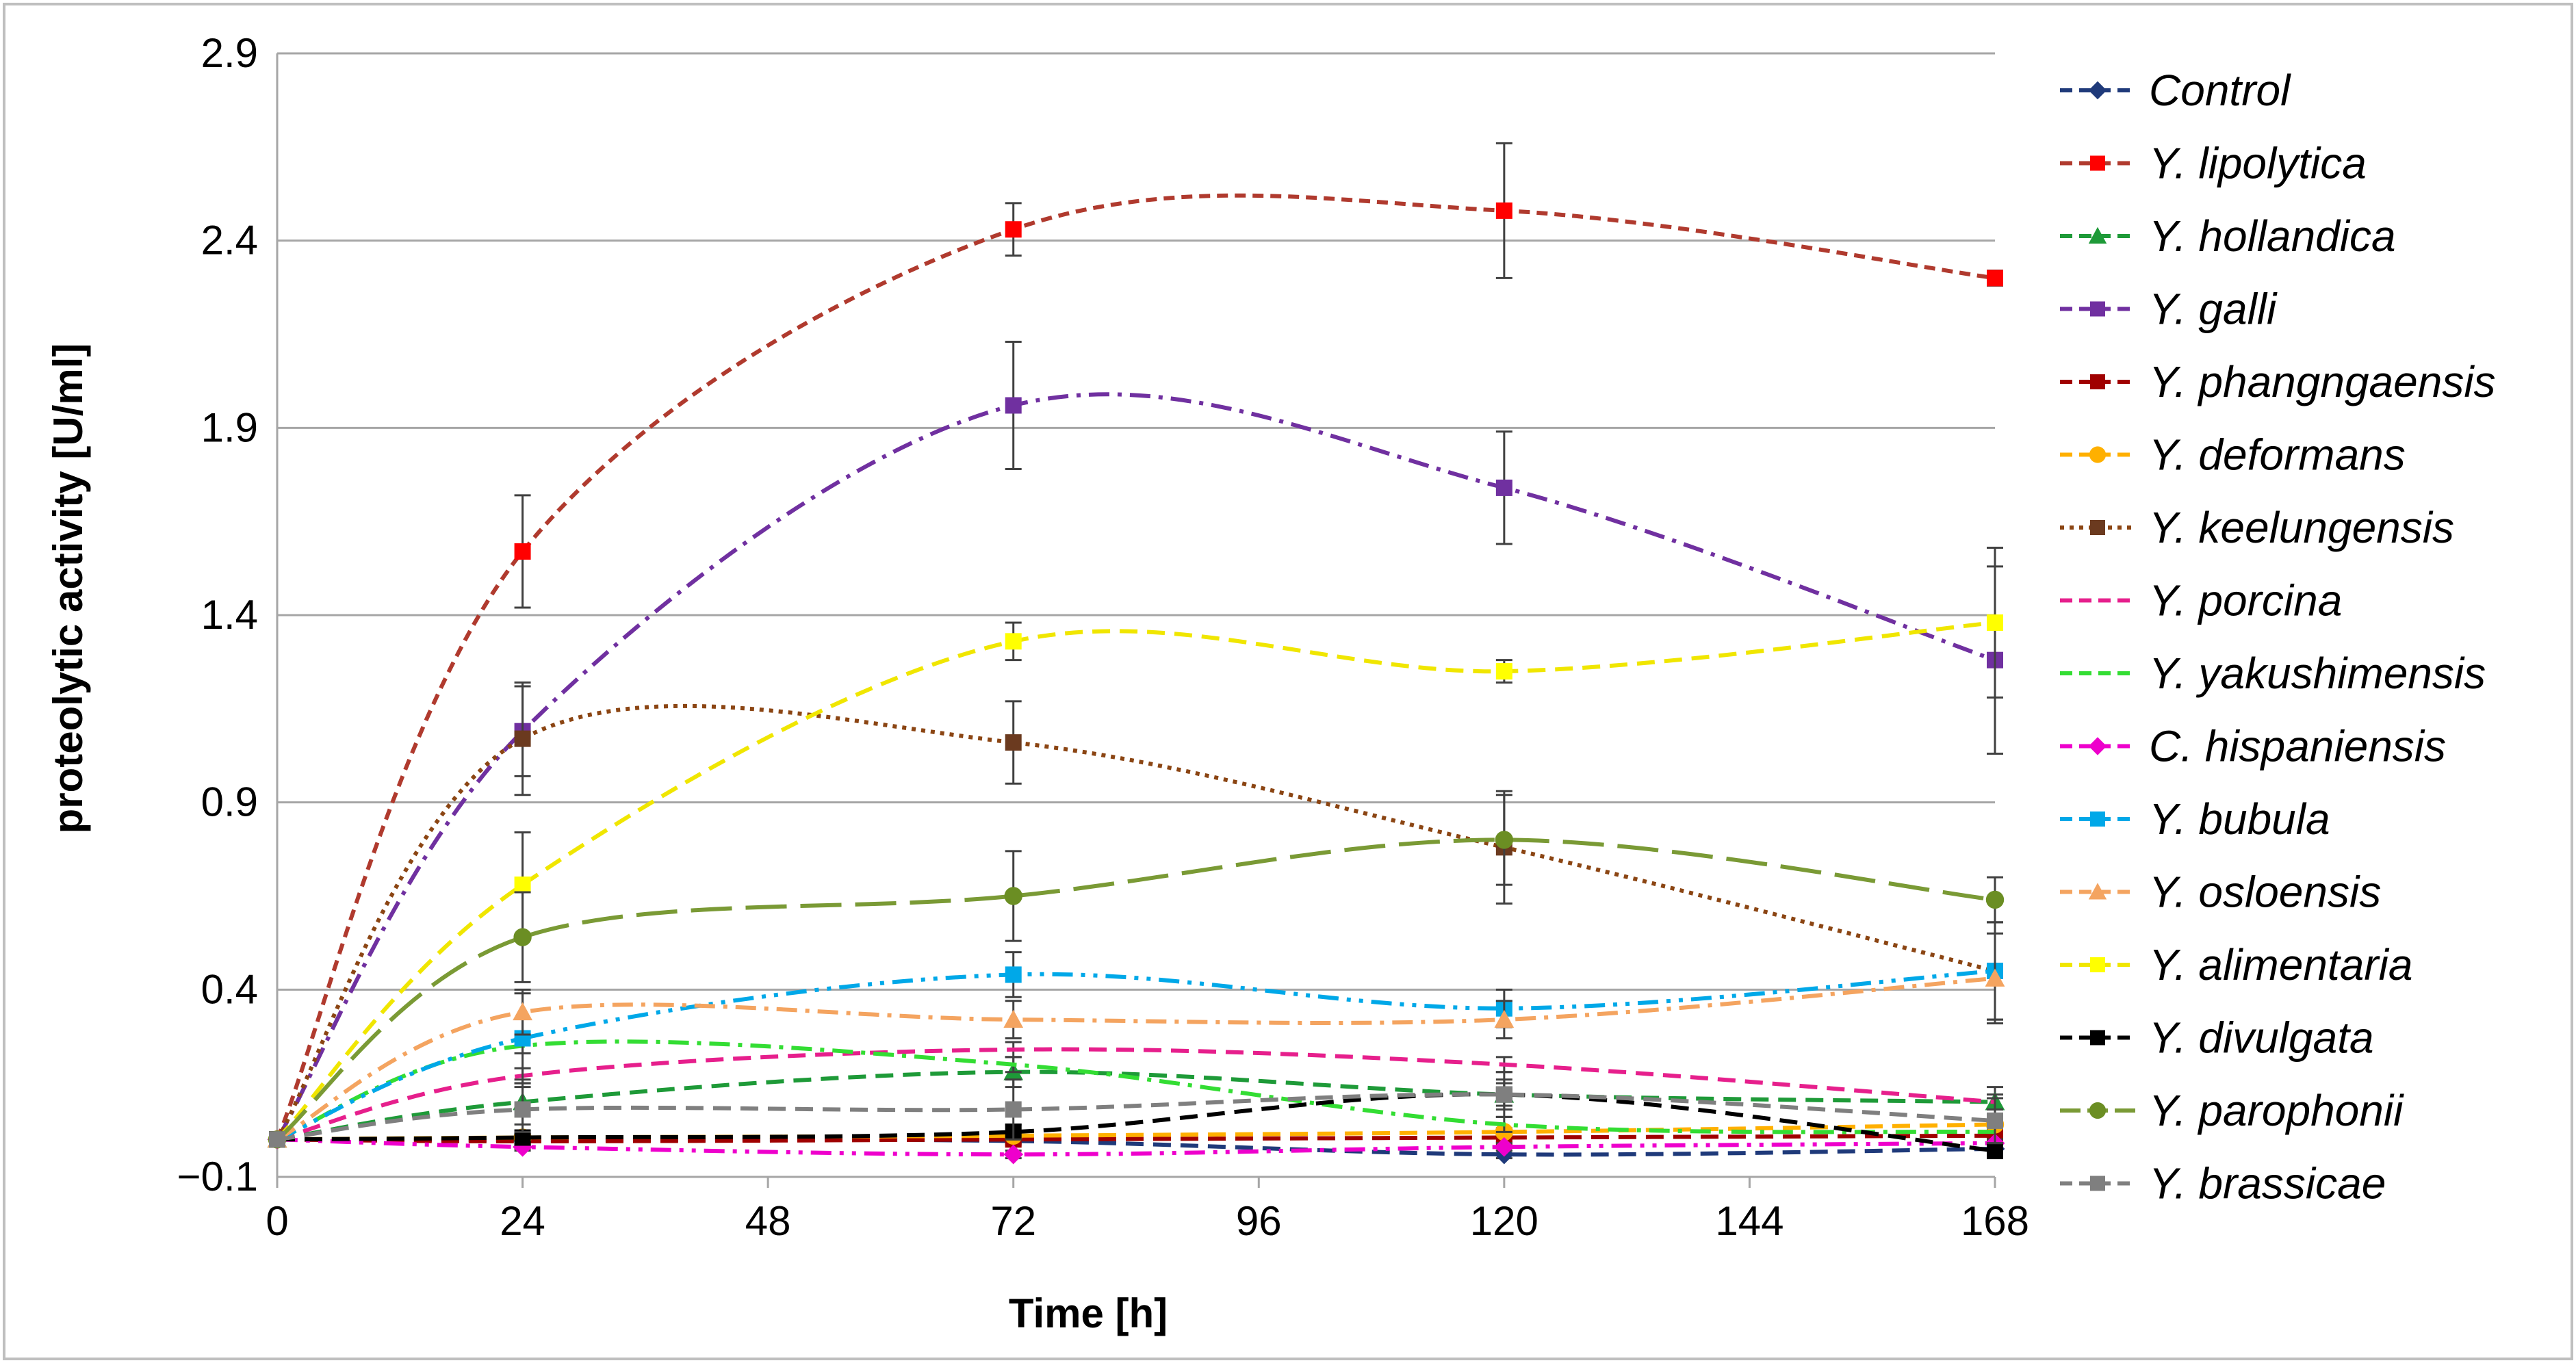  What do you see at coordinates (1259, 1221) in the screenshot?
I see `x-tick-label: 96` at bounding box center [1259, 1221].